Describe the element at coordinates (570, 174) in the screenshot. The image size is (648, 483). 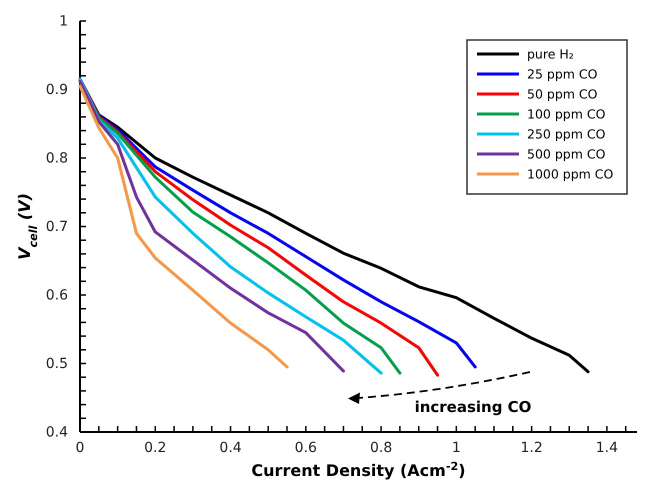
I see `legend-label: 1000 ppm CO` at that location.